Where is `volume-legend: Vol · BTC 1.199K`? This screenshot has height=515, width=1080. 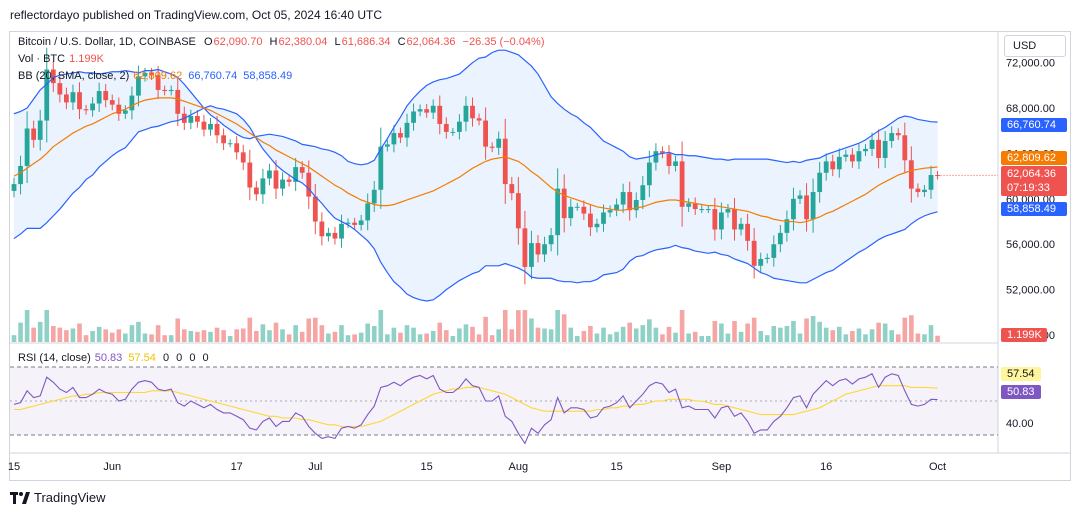 volume-legend: Vol · BTC 1.199K is located at coordinates (61, 59).